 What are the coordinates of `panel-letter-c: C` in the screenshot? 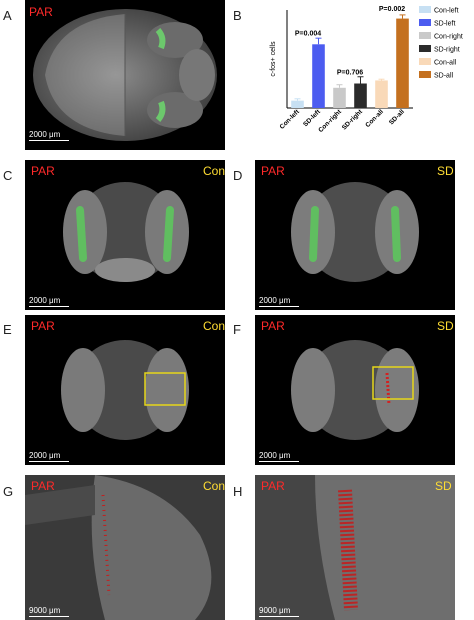 It's located at (8, 175).